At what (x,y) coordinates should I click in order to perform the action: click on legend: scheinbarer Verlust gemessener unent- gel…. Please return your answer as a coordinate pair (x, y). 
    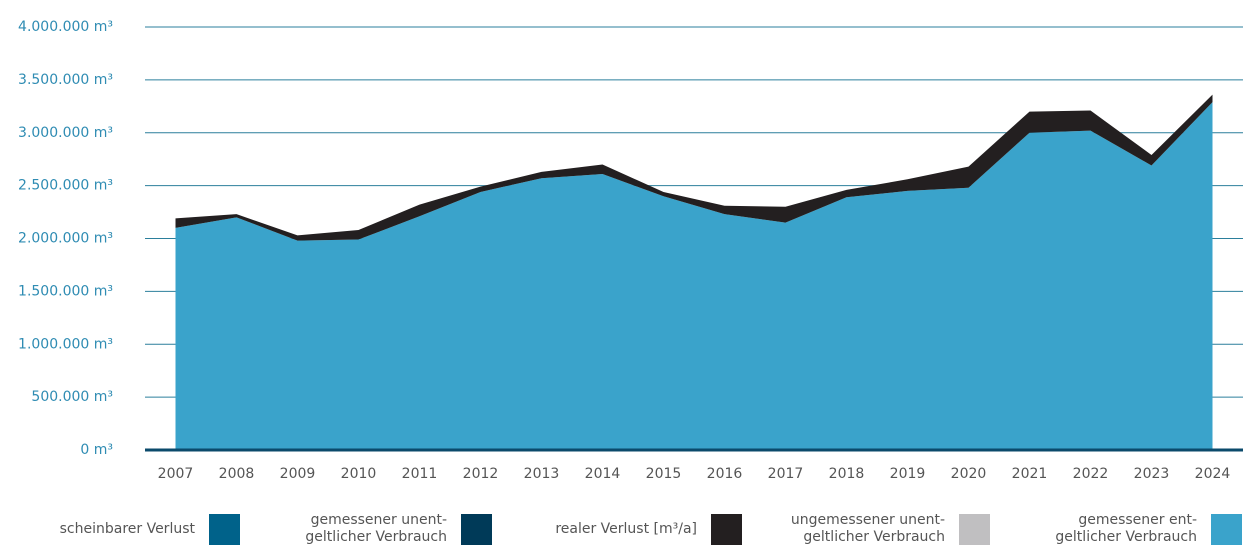
    Looking at the image, I should click on (624, 530).